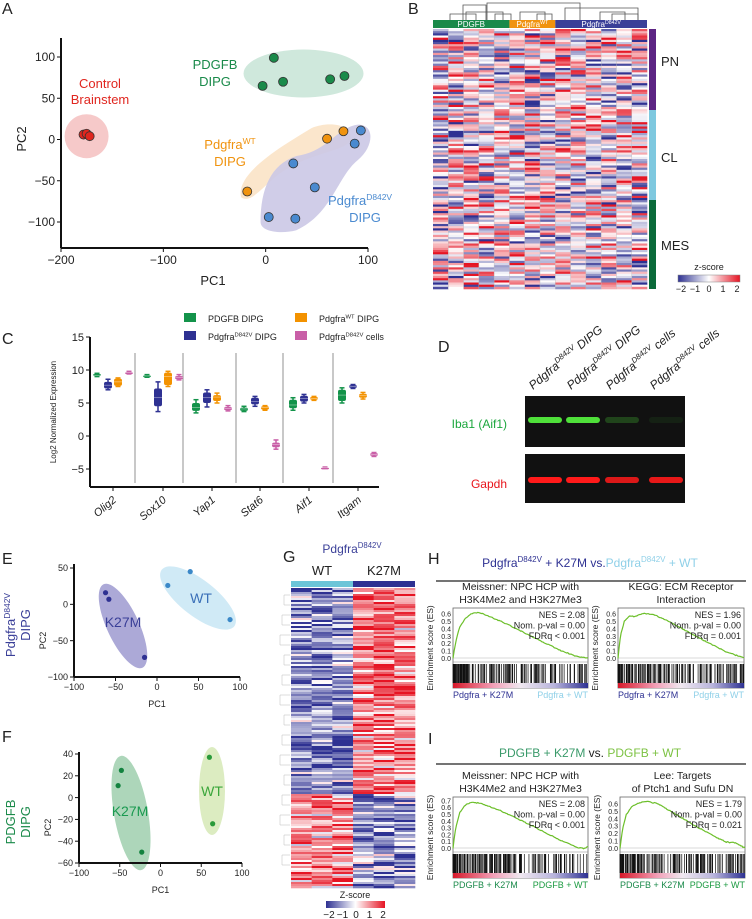 The image size is (752, 919). I want to click on legend-swatch, so click(190, 335).